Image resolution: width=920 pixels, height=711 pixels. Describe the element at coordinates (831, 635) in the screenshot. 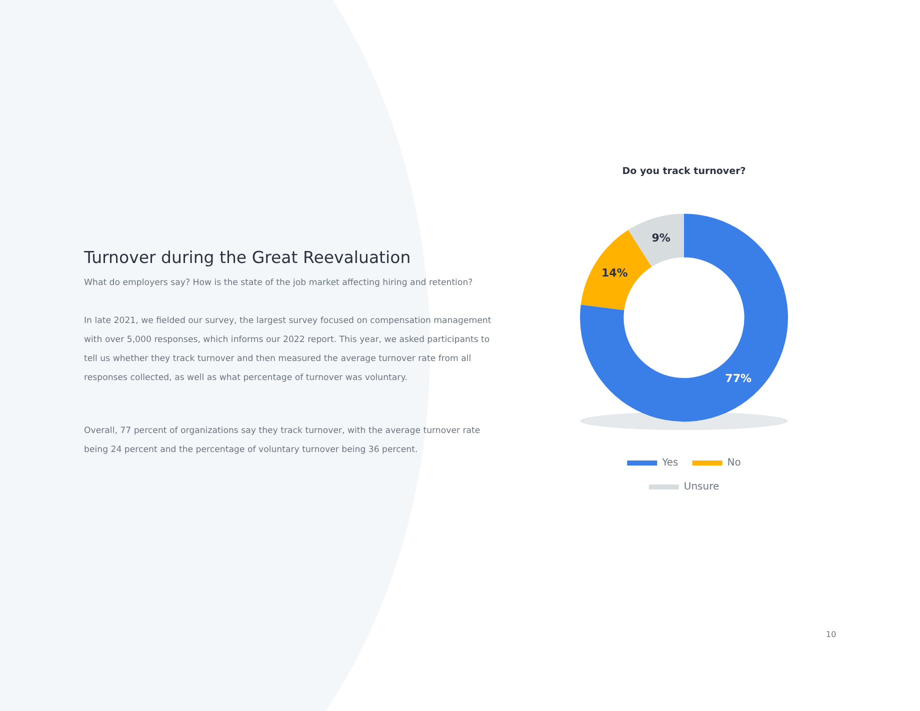

I see `text: 10` at that location.